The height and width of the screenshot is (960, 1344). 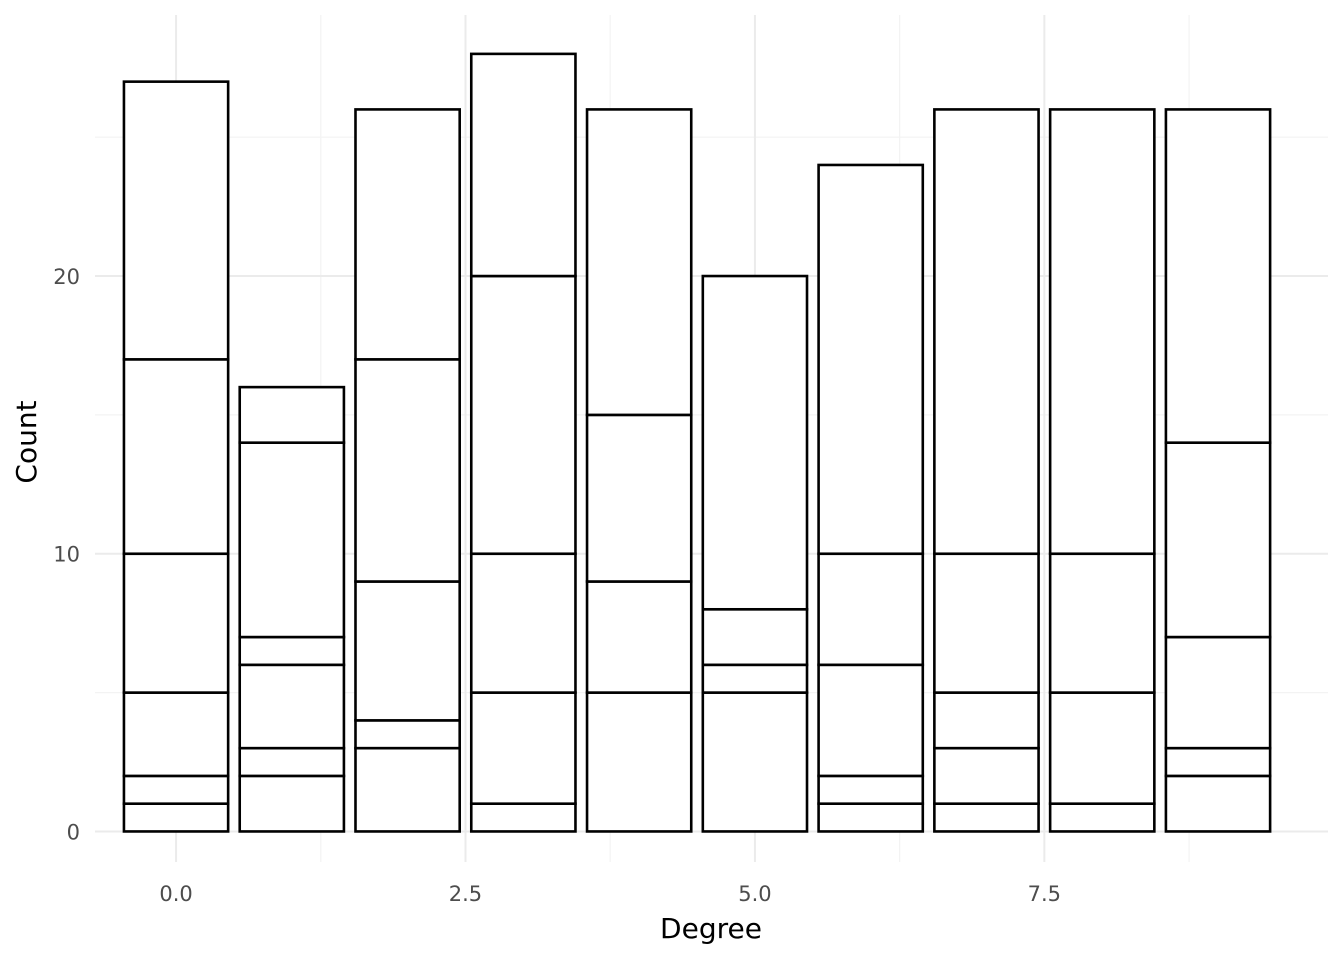 What do you see at coordinates (73, 832) in the screenshot?
I see `y-tick-label: 0` at bounding box center [73, 832].